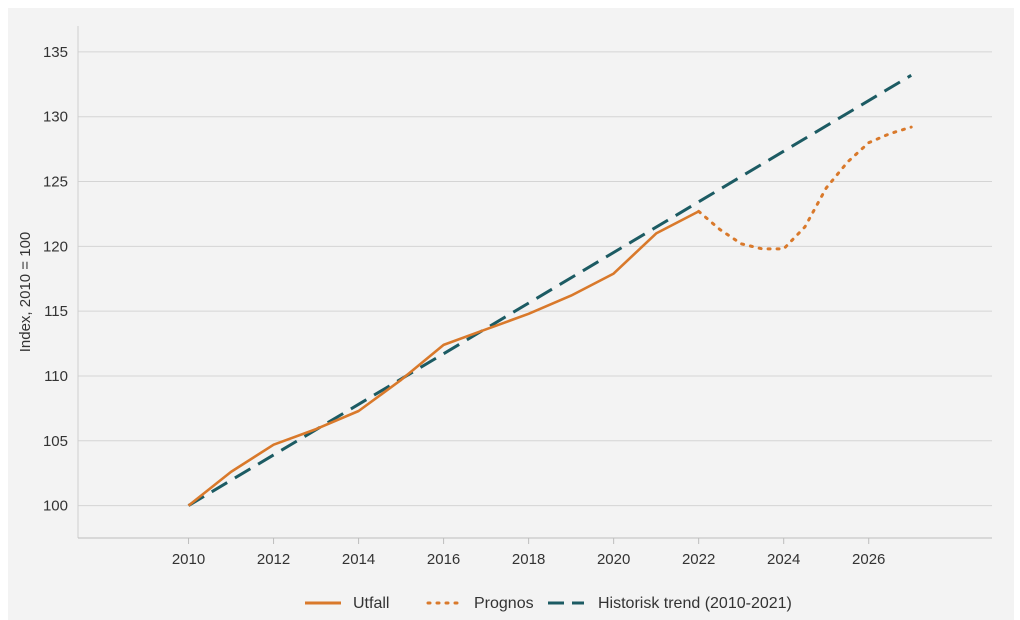  I want to click on y-tick-label: 115, so click(56, 311).